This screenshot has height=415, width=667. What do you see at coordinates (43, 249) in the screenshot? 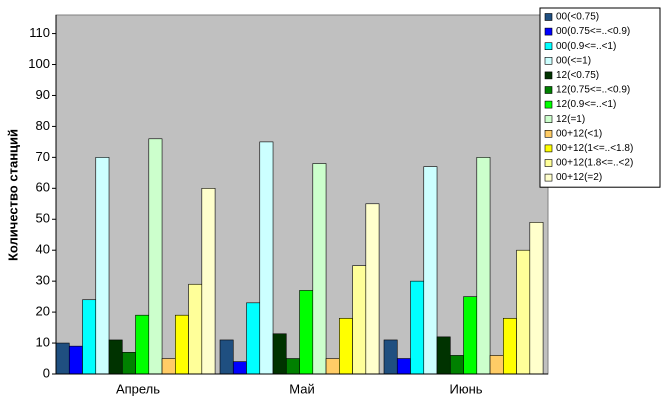
I see `y-tick-label: 40` at bounding box center [43, 249].